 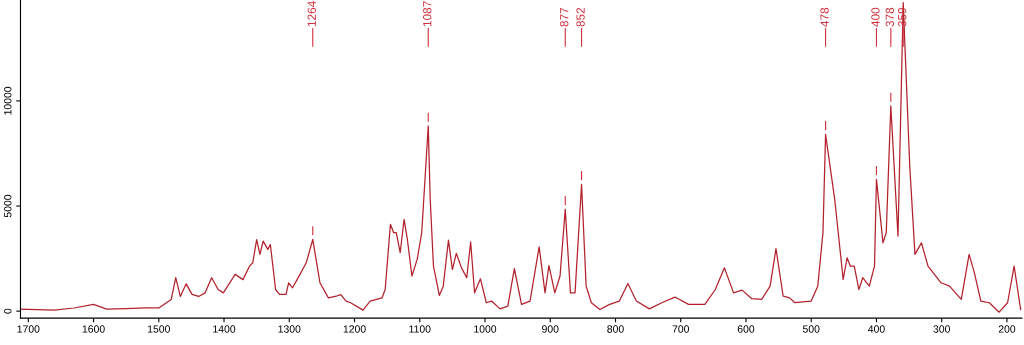 What do you see at coordinates (811, 329) in the screenshot?
I see `x-tick-label: 500` at bounding box center [811, 329].